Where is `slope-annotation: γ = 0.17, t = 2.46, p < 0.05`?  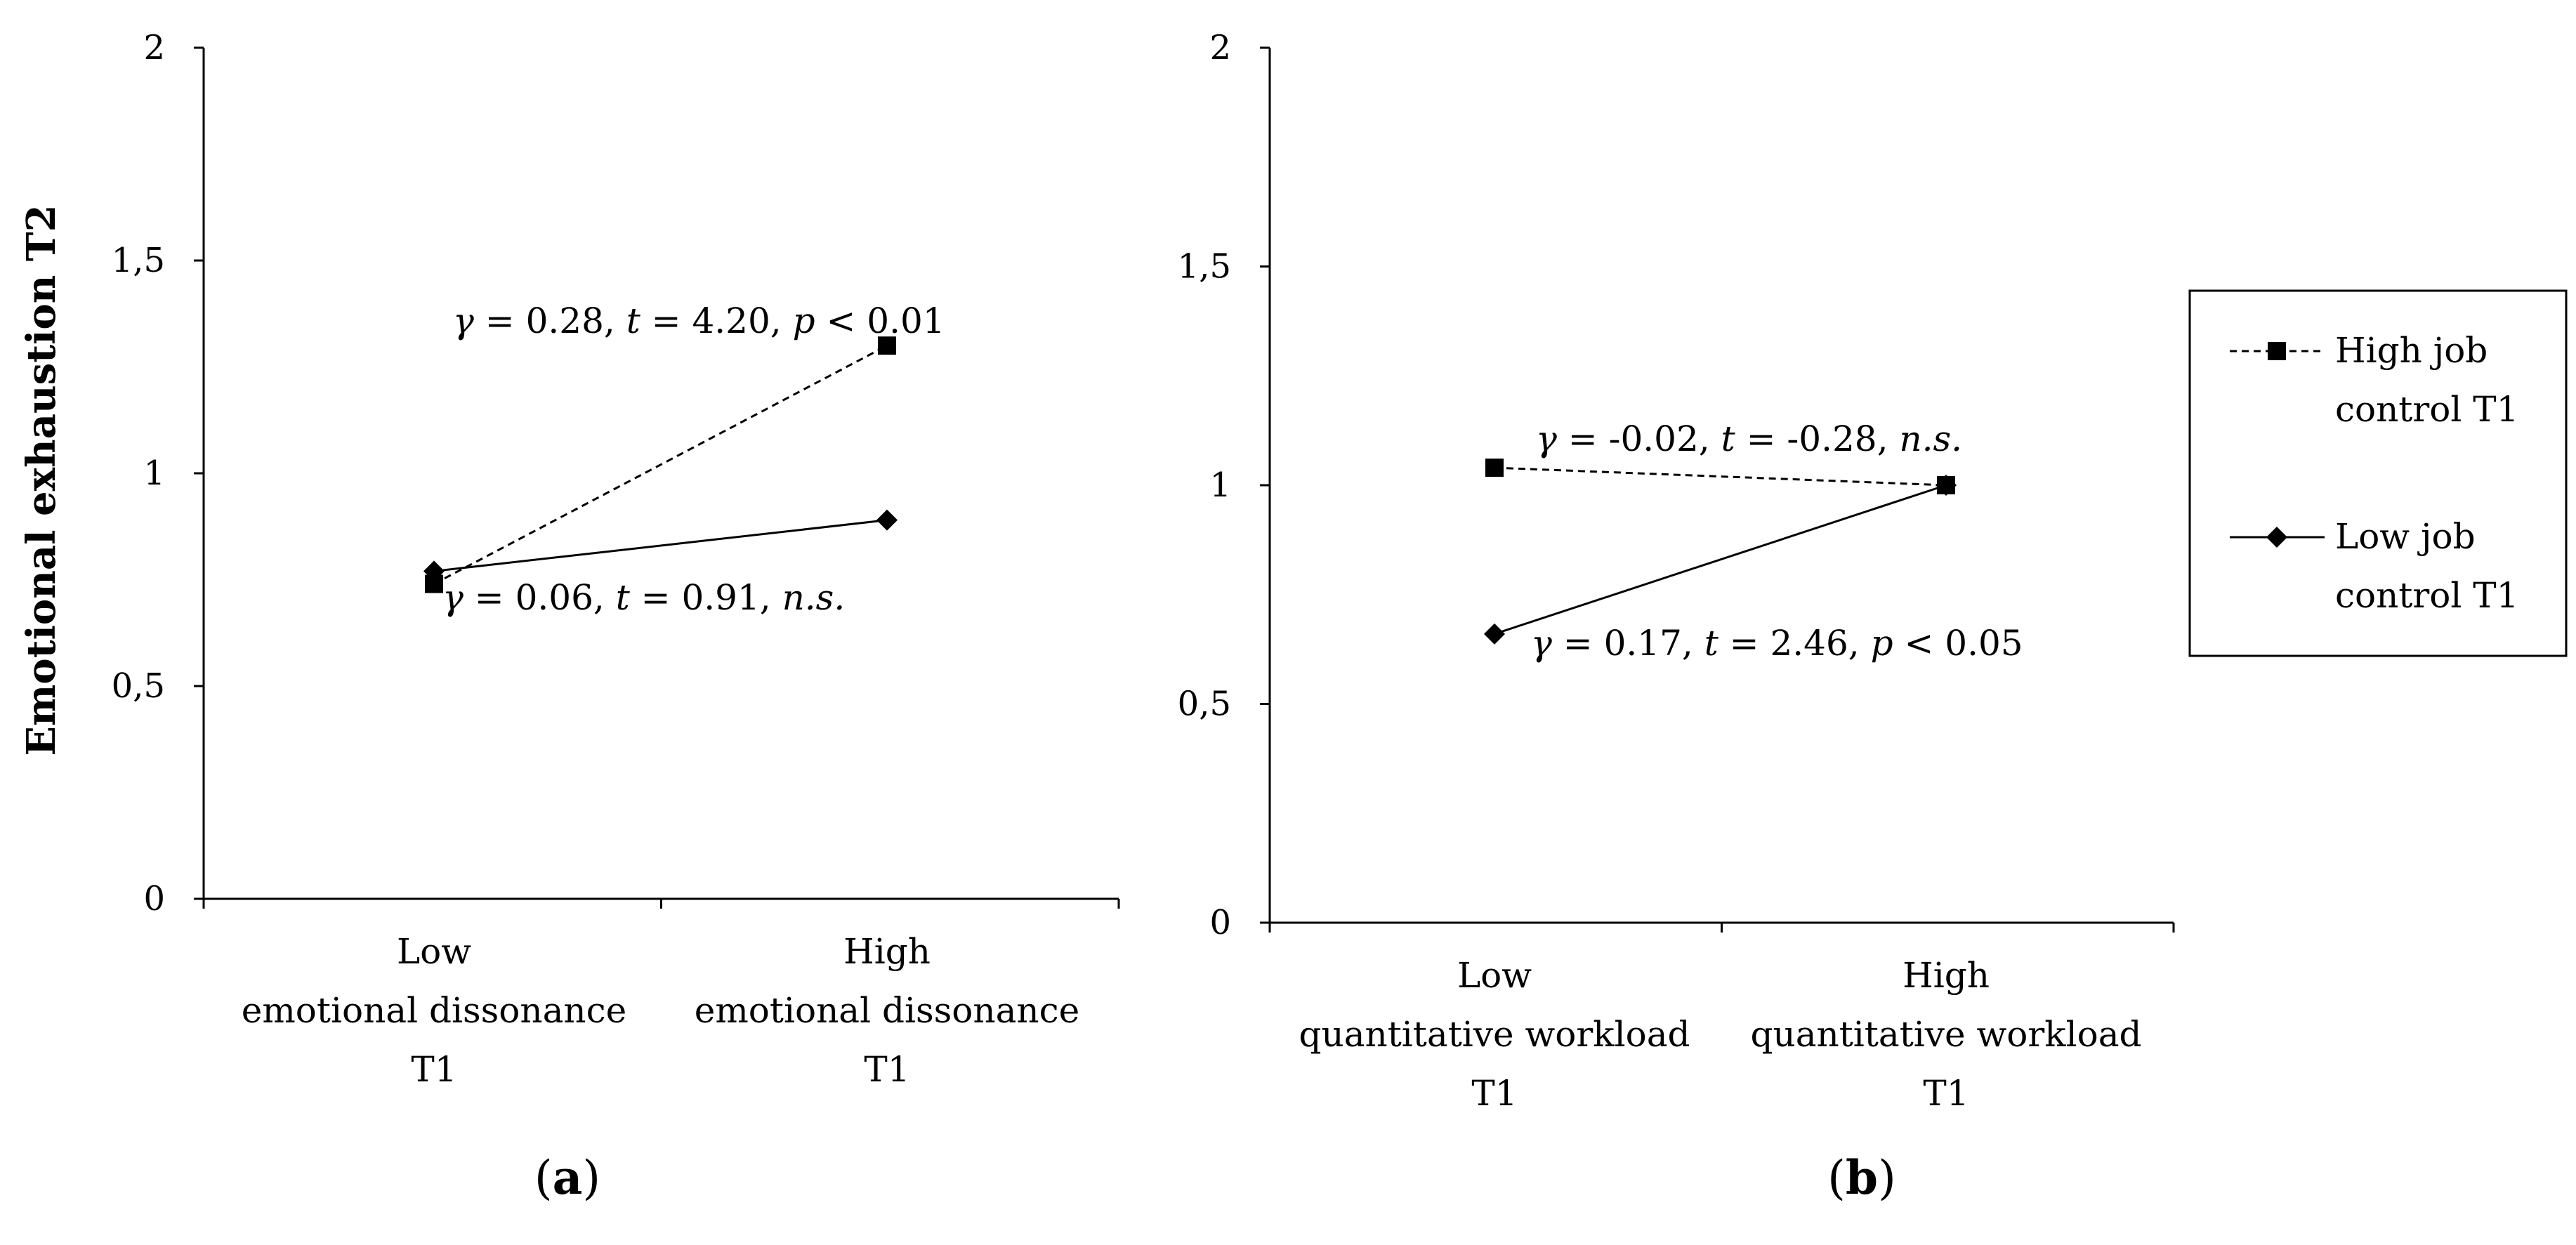 slope-annotation: γ = 0.17, t = 2.46, p < 0.05 is located at coordinates (1777, 643).